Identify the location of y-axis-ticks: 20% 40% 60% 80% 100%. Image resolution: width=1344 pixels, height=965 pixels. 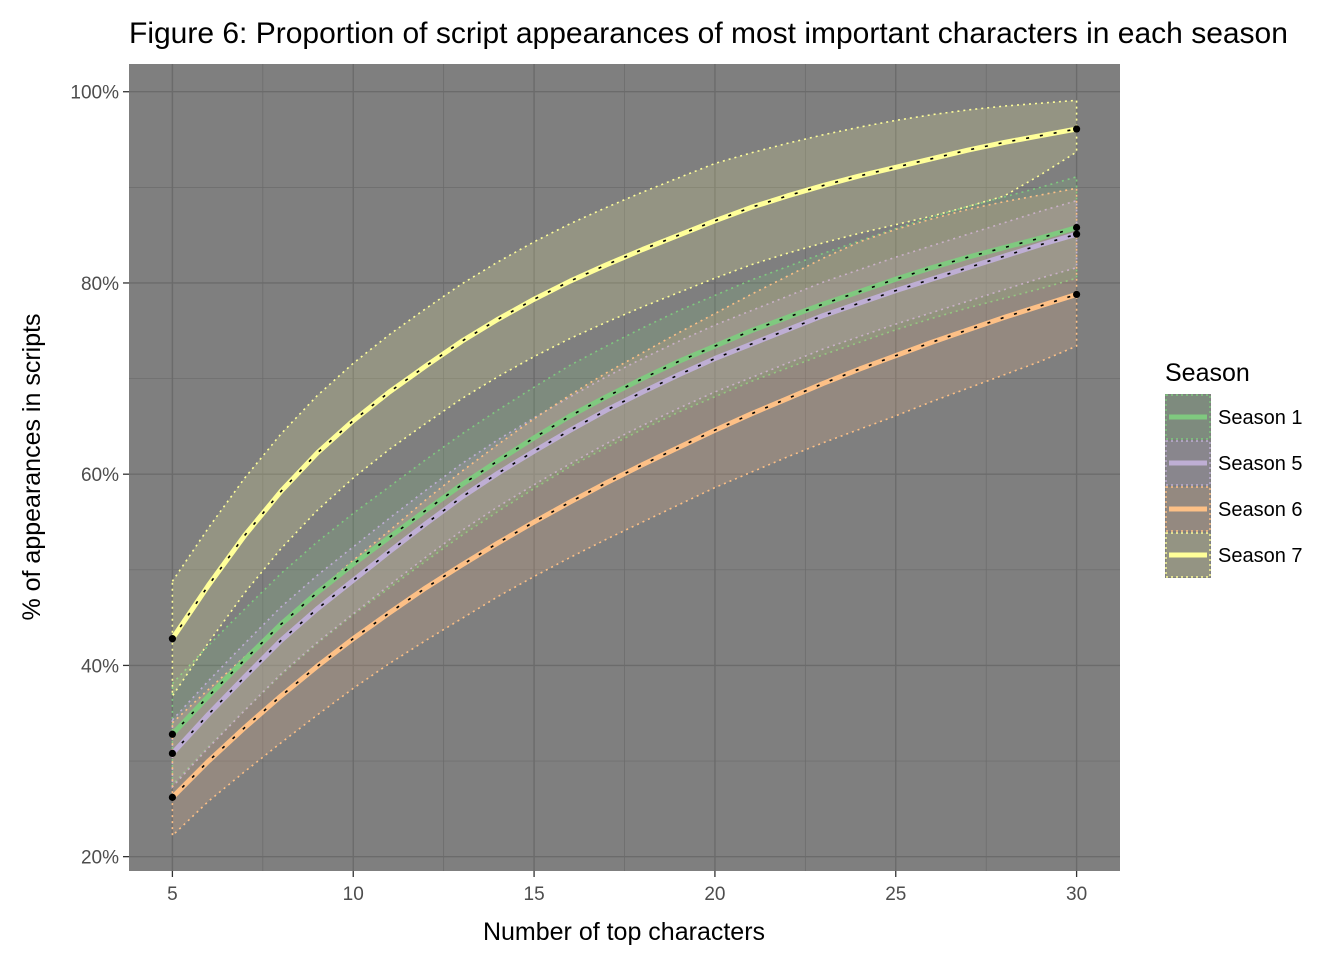
(99, 476).